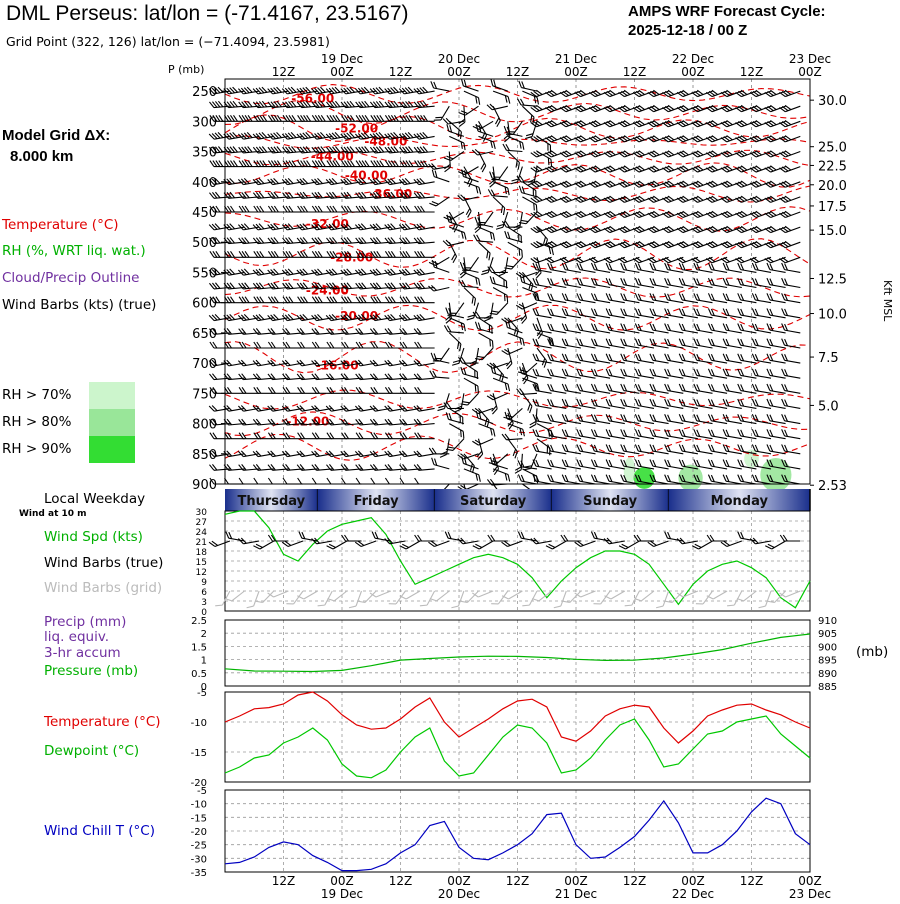 This screenshot has width=900, height=904. What do you see at coordinates (201, 573) in the screenshot?
I see `y-tick-label: 12` at bounding box center [201, 573].